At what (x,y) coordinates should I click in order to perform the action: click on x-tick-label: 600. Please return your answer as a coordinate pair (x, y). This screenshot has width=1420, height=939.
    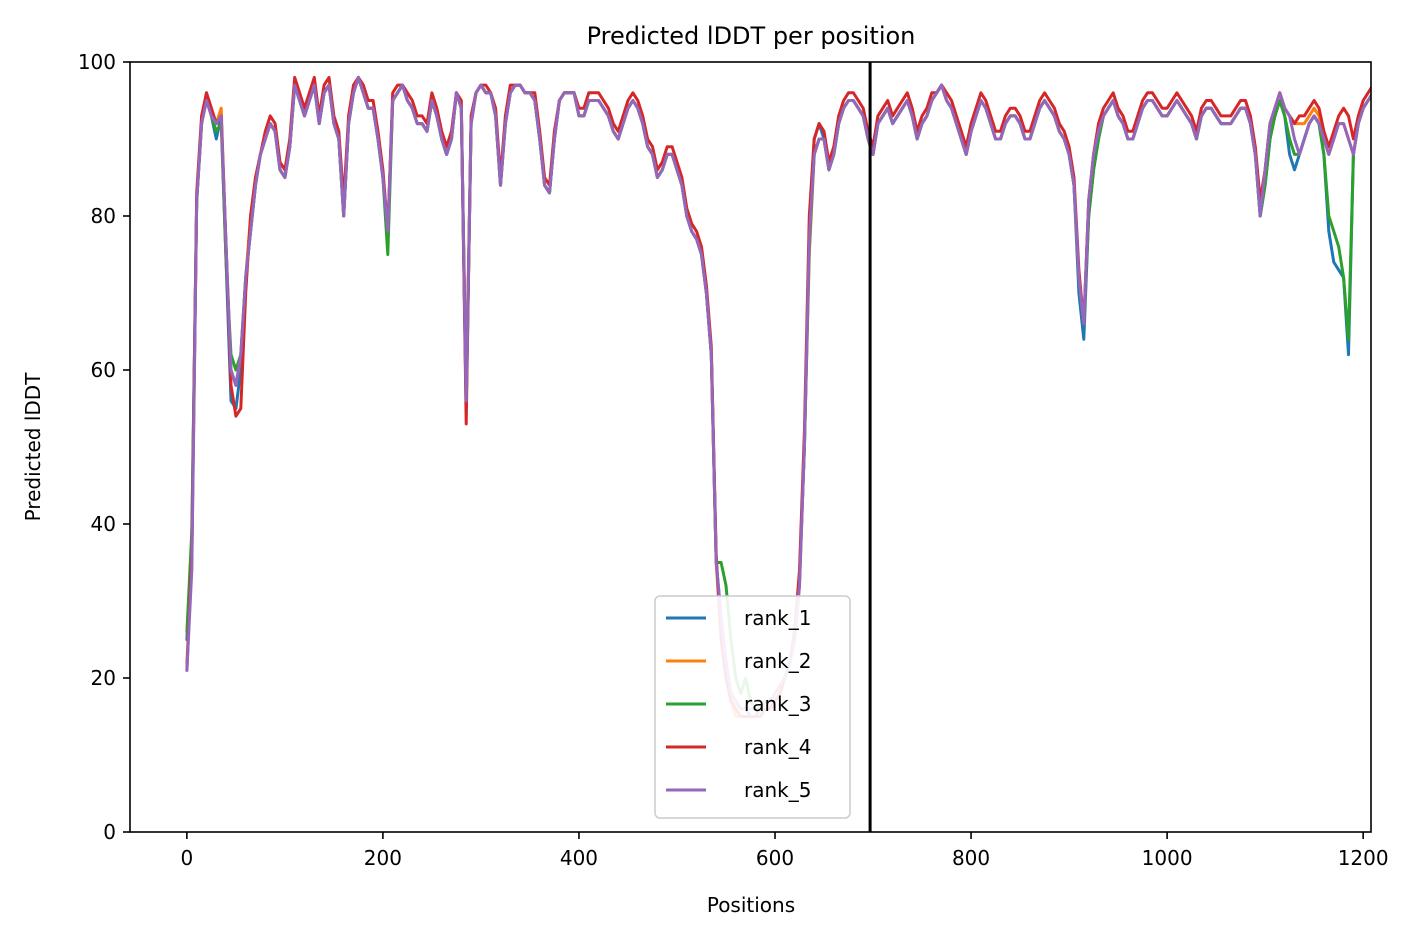
    Looking at the image, I should click on (775, 858).